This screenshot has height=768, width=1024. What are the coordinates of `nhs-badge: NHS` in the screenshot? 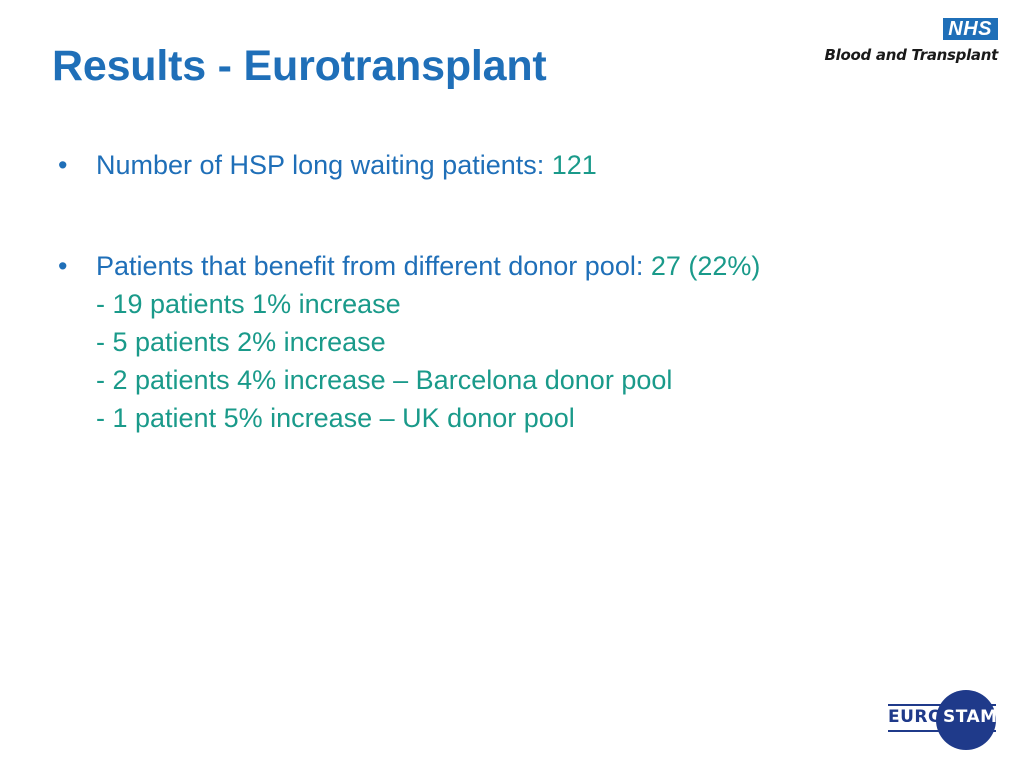 It's located at (970, 29).